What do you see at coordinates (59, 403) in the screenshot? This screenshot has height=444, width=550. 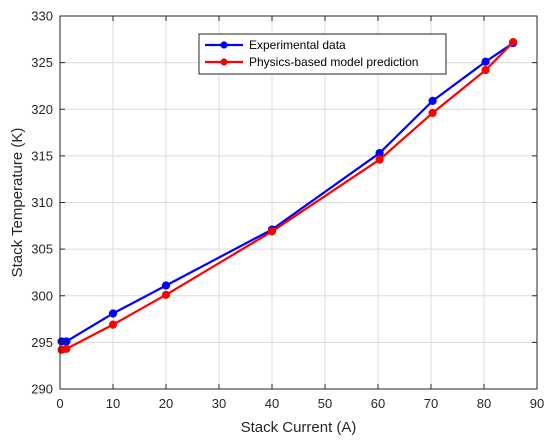 I see `x-tick-label: 0` at bounding box center [59, 403].